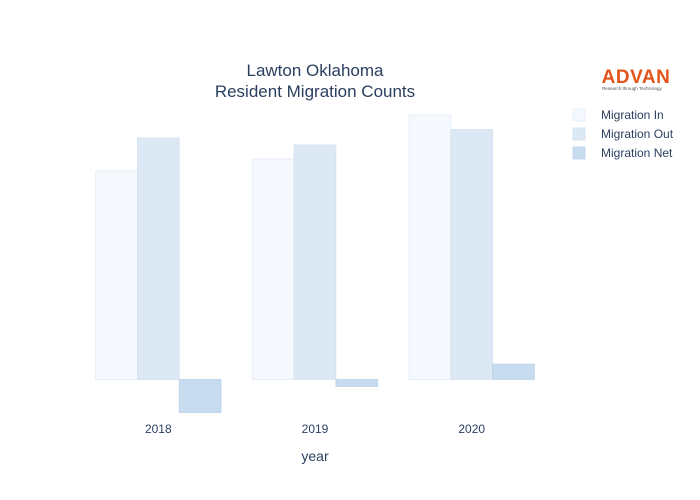 The height and width of the screenshot is (500, 700). Describe the element at coordinates (357, 383) in the screenshot. I see `bar-migration-net-2019` at that location.